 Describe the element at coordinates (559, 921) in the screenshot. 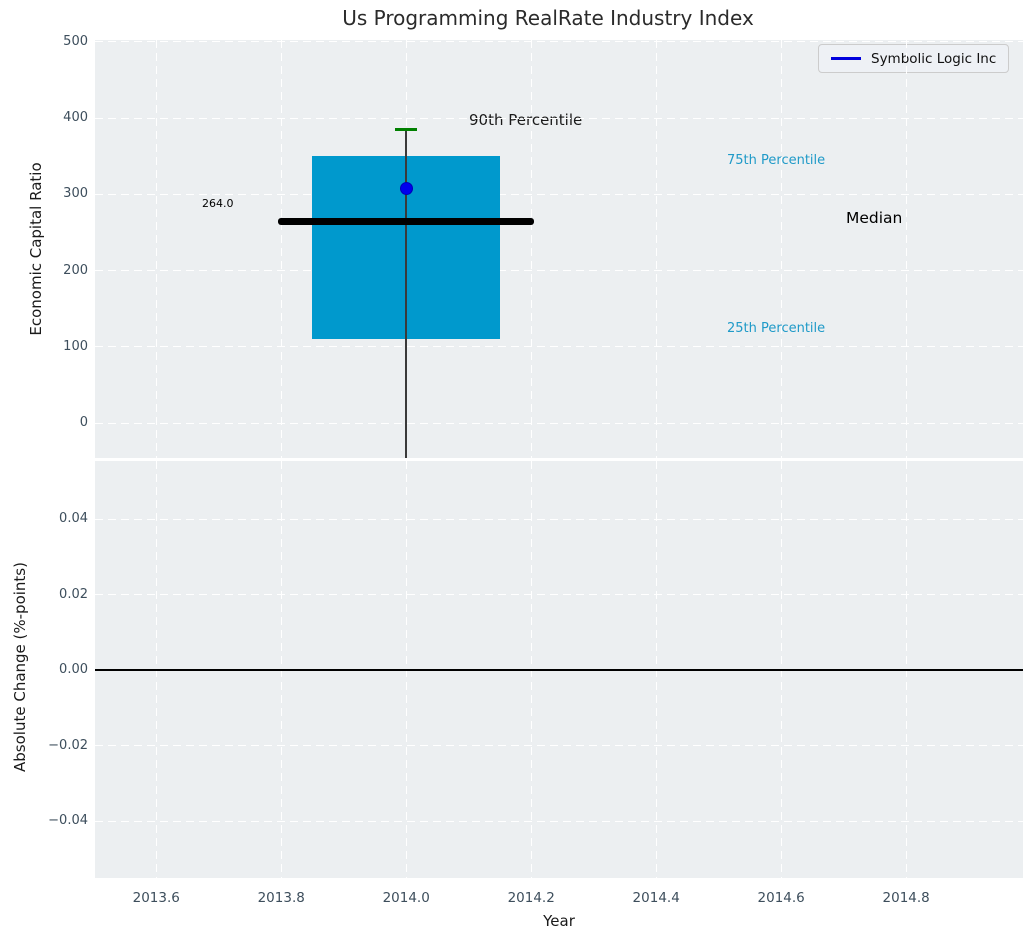

I see `x-axis-label: Year` at that location.